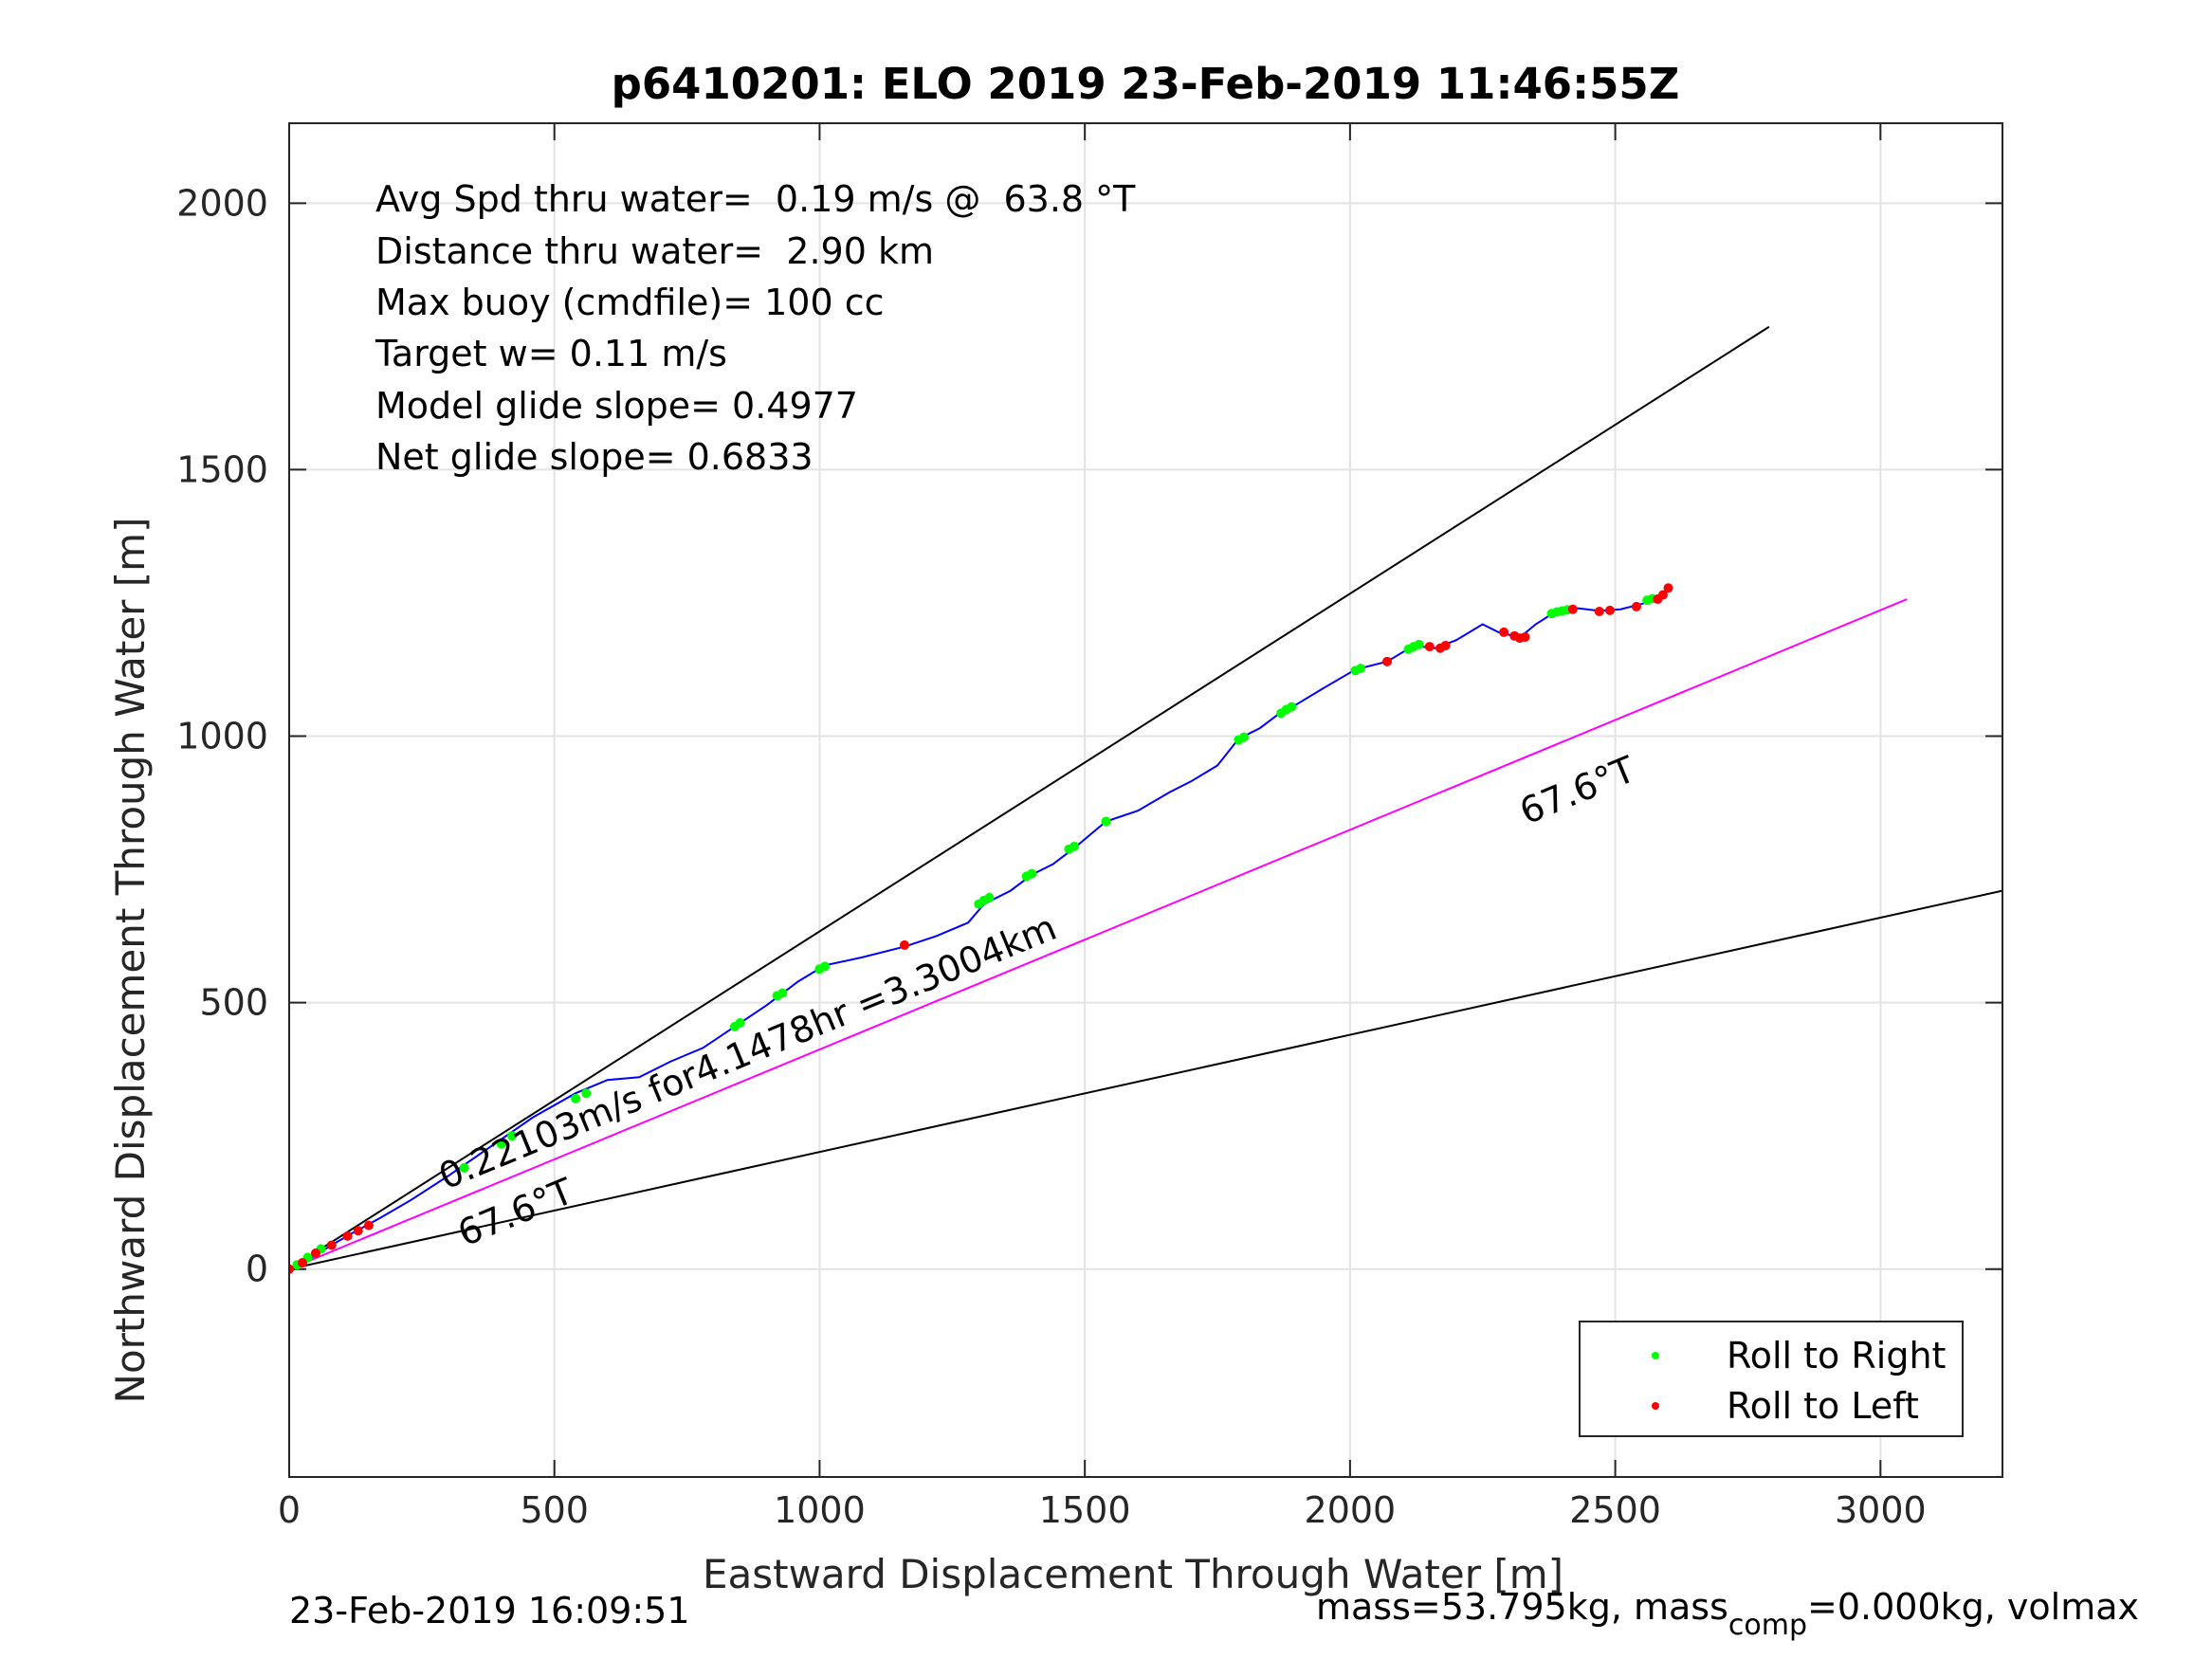  What do you see at coordinates (1351, 1510) in the screenshot?
I see `x-tick-label-4: 2000` at bounding box center [1351, 1510].